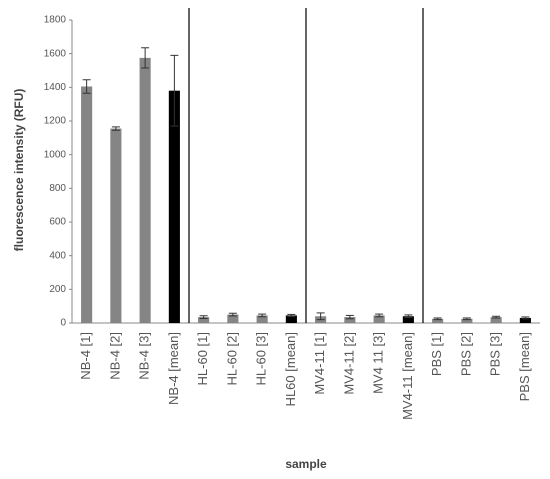 This screenshot has width=550, height=479. Describe the element at coordinates (378, 363) in the screenshot. I see `x-tick-label: MV4 11 [3]` at that location.